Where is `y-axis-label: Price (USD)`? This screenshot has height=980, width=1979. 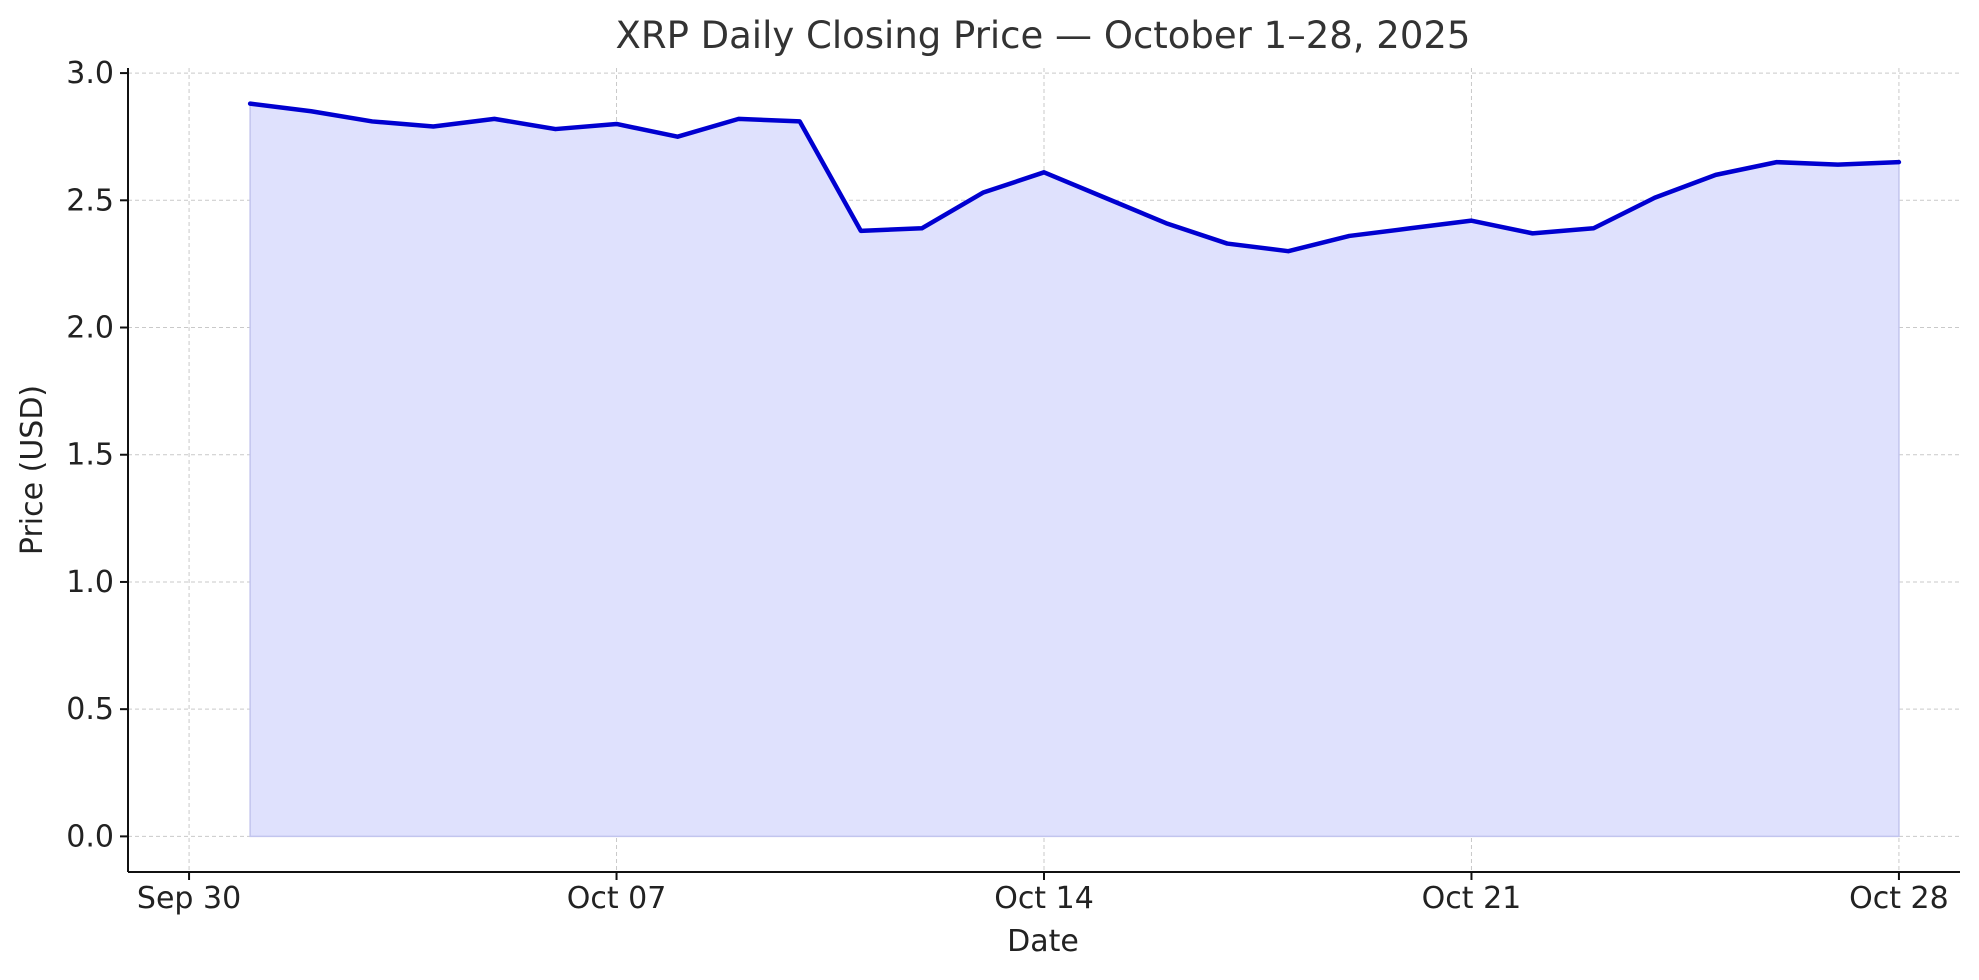 y-axis-label: Price (USD) is located at coordinates (32, 470).